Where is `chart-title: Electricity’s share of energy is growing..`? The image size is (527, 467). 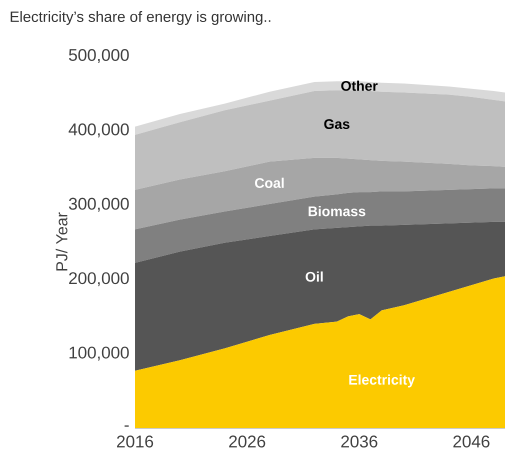
chart-title: Electricity’s share of energy is growing.. is located at coordinates (140, 18).